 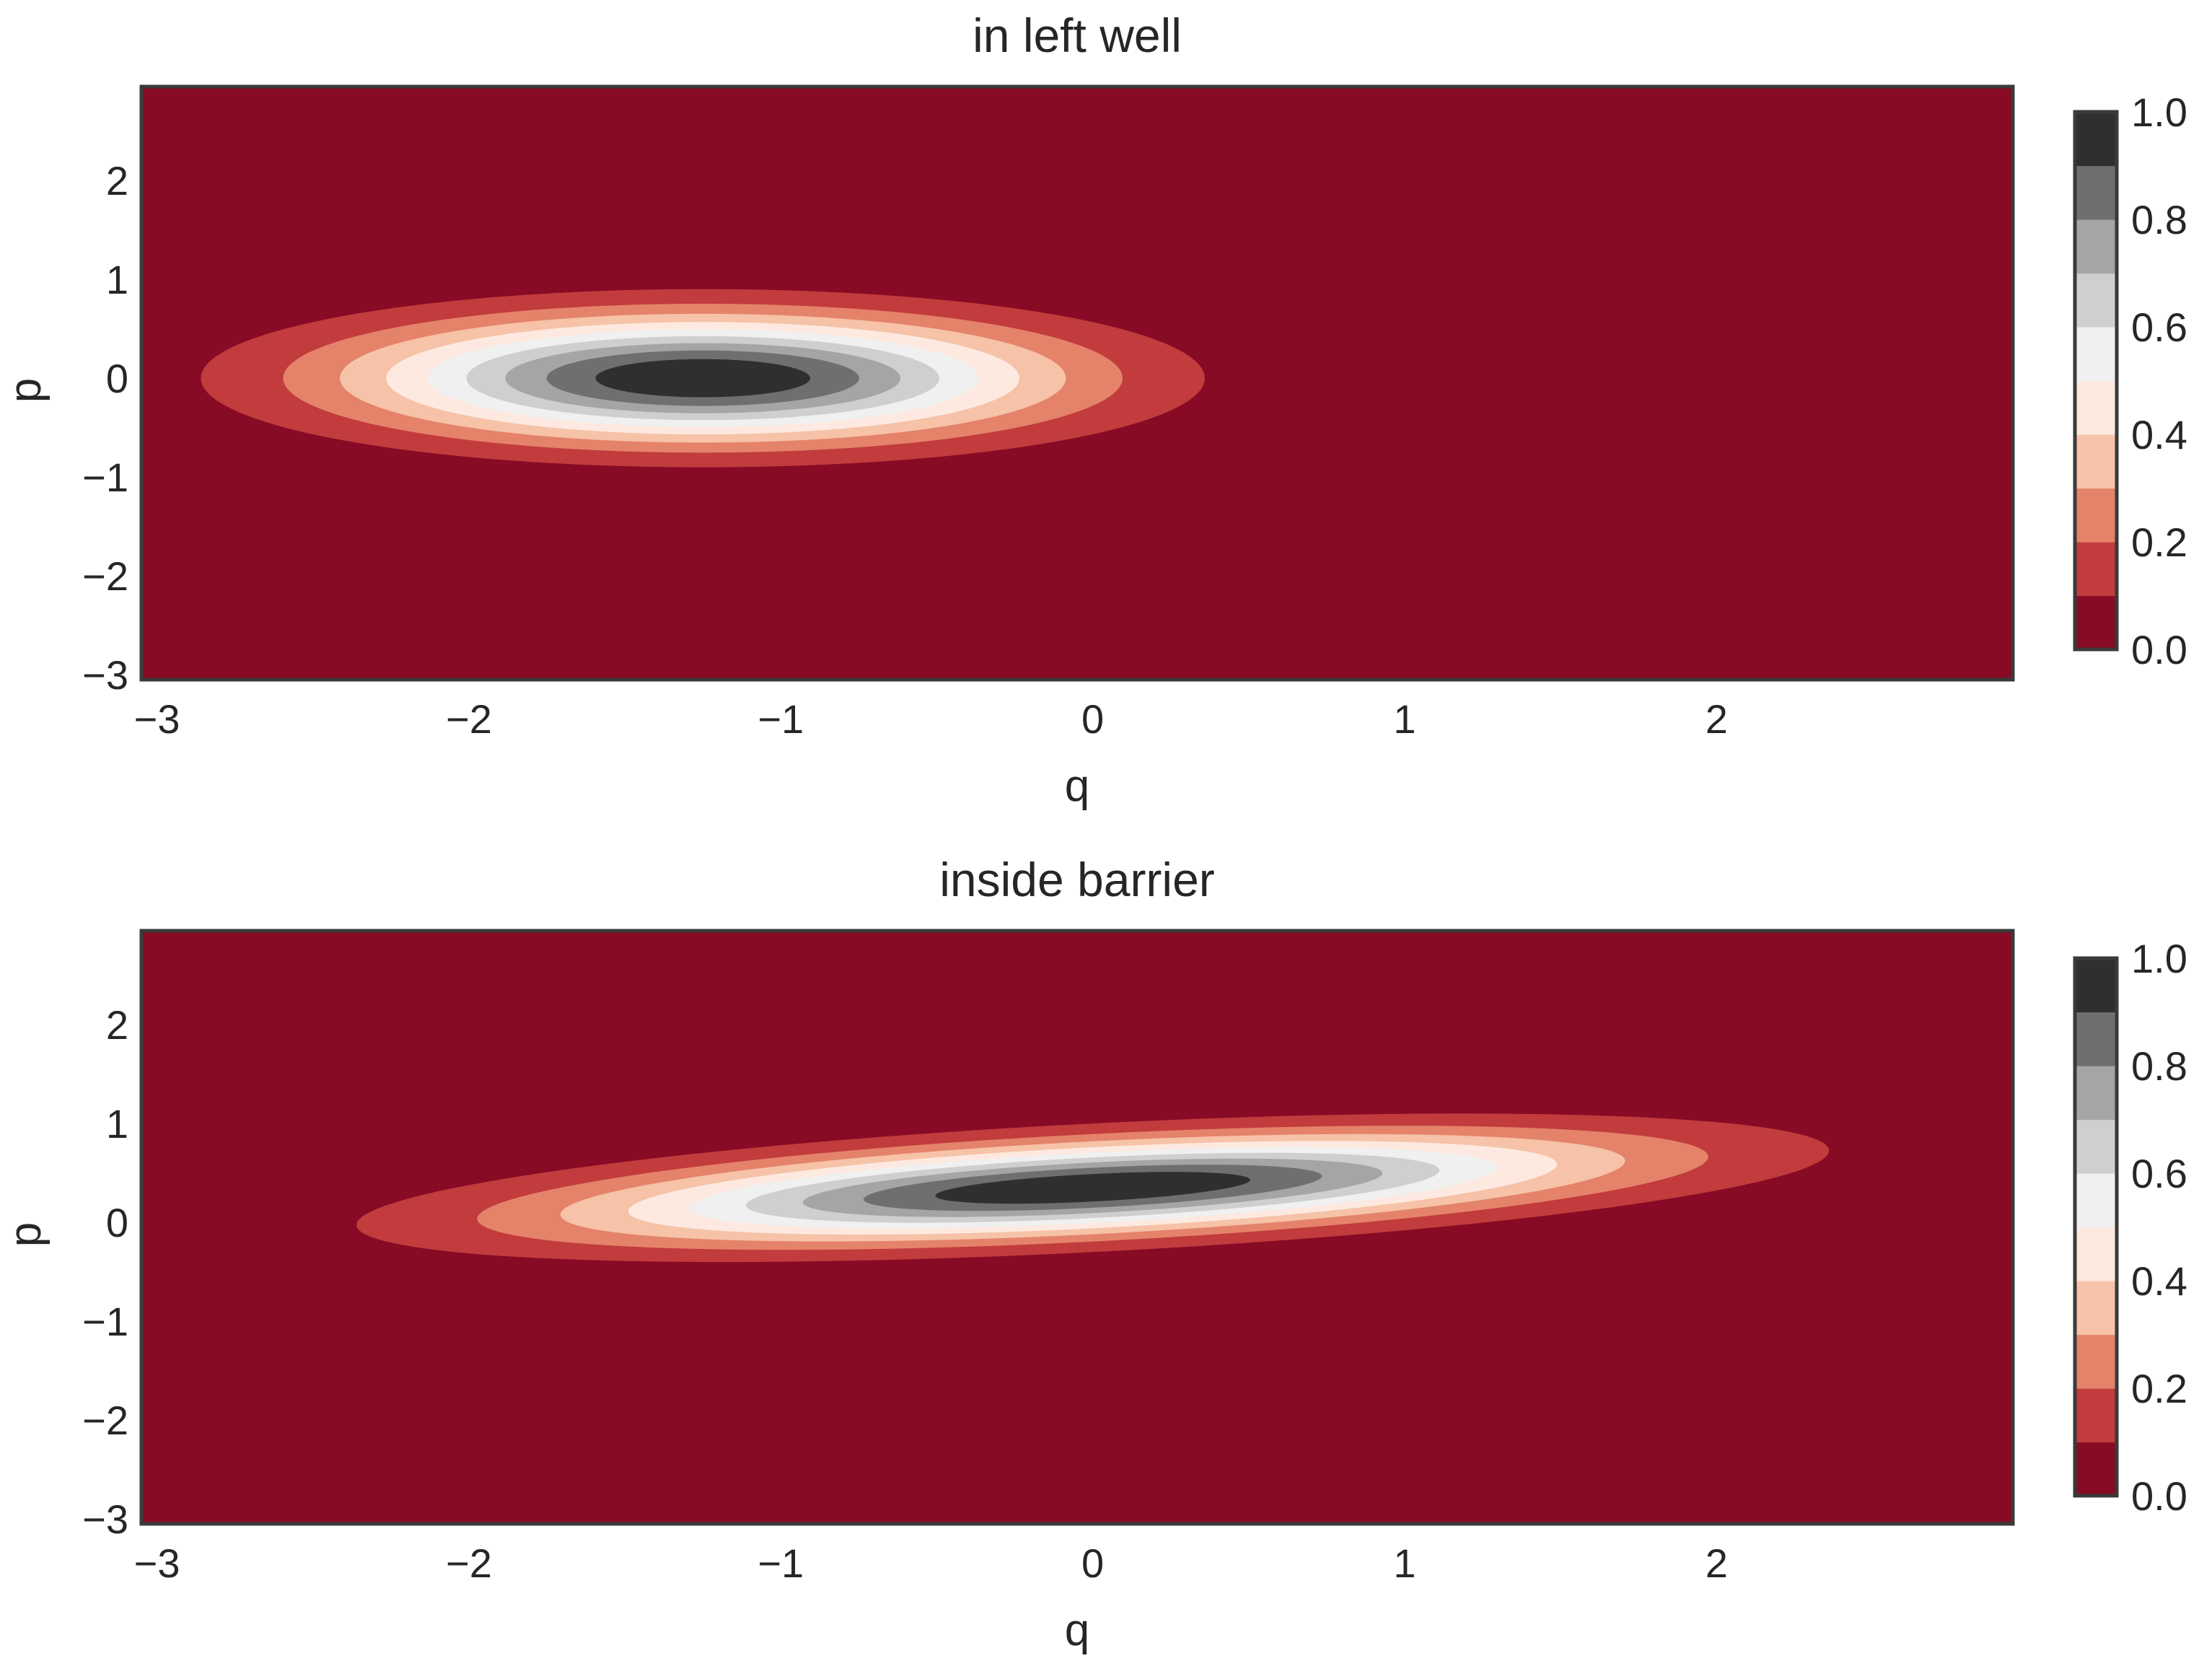 I want to click on chart-title: in left well, so click(x=1077, y=35).